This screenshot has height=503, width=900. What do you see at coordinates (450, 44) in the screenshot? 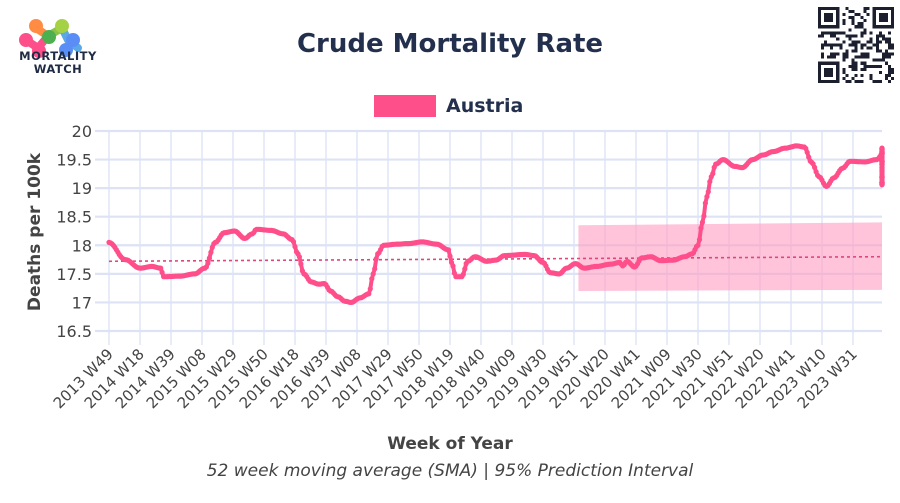
I see `chart-title: Crude Mortality Rate` at bounding box center [450, 44].